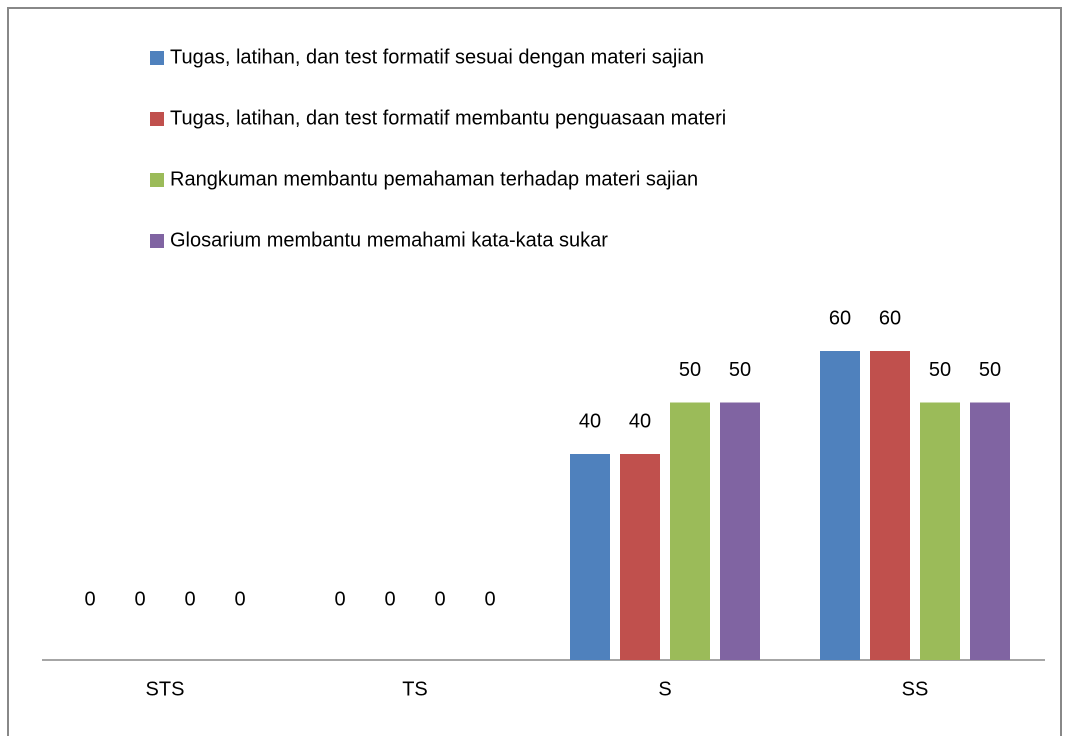 The width and height of the screenshot is (1070, 736). What do you see at coordinates (915, 689) in the screenshot?
I see `x-tick-label: SS` at bounding box center [915, 689].